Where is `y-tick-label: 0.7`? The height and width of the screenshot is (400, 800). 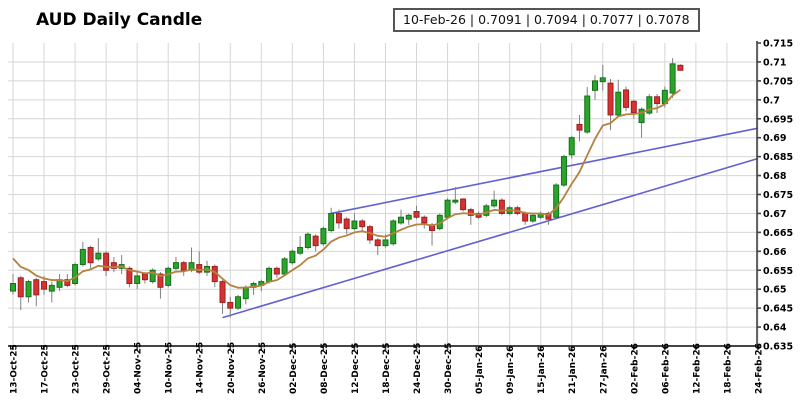 y-tick-label: 0.7 is located at coordinates (771, 100).